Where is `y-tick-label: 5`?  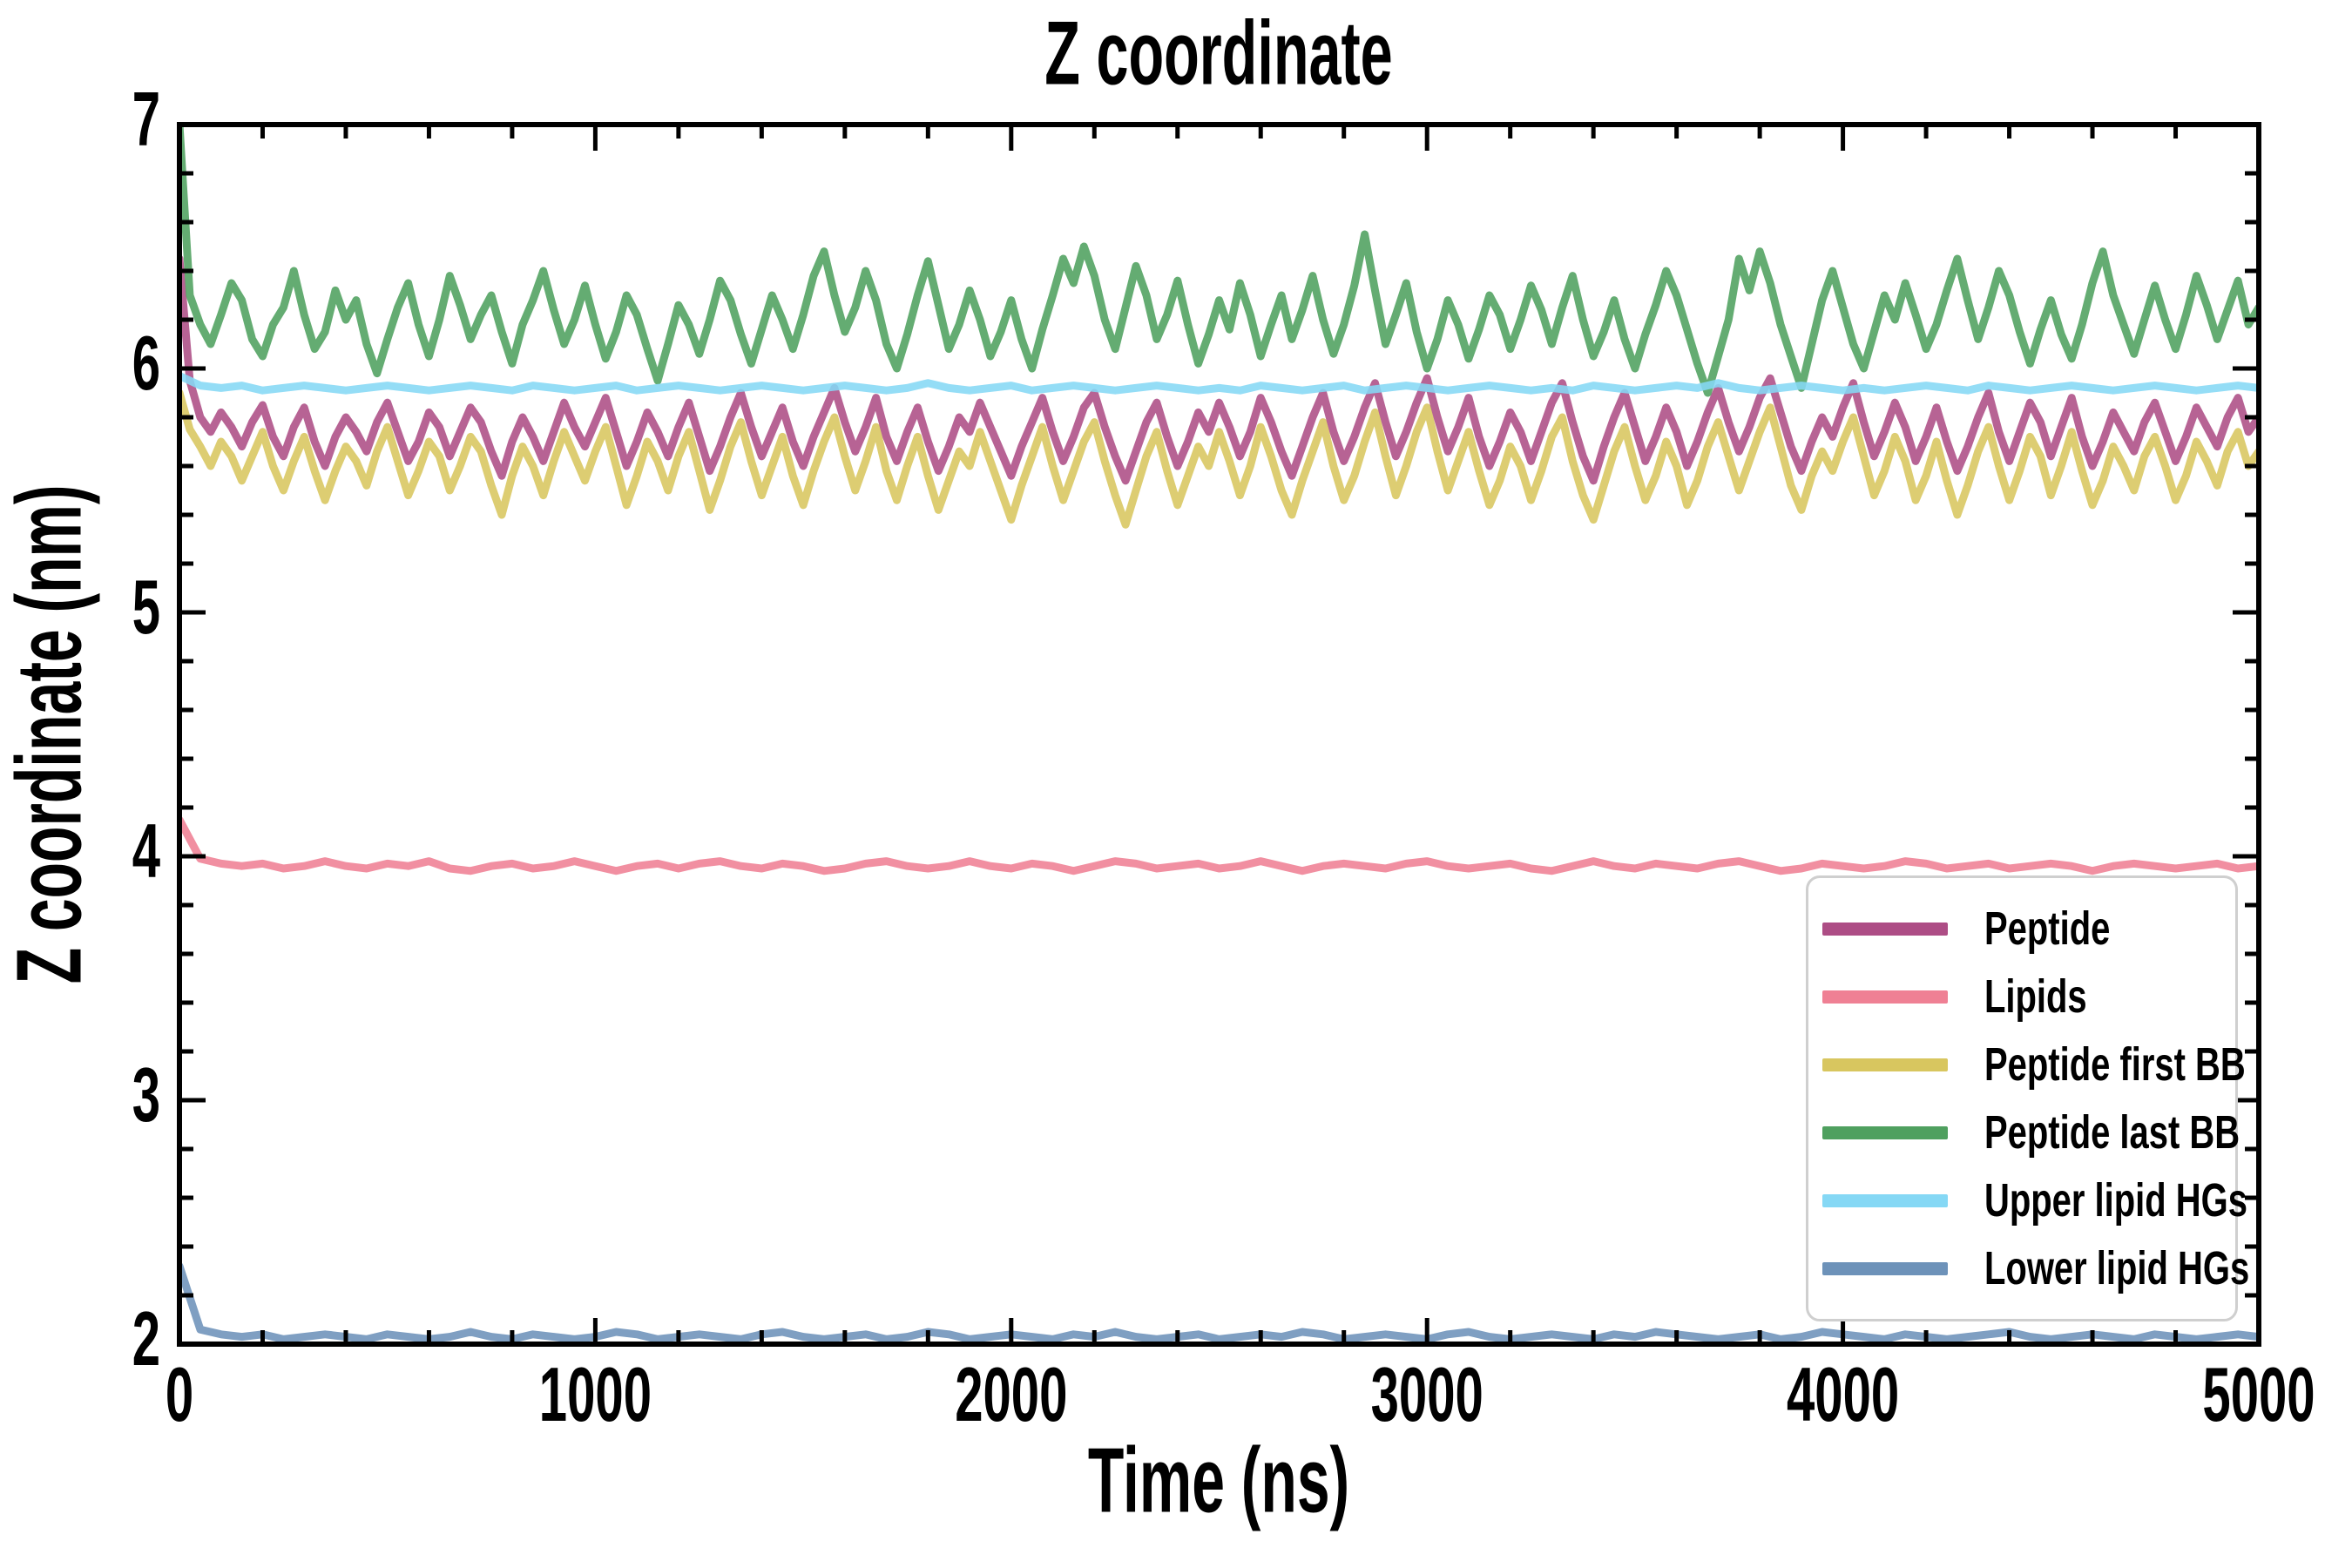 y-tick-label: 5 is located at coordinates (146, 607).